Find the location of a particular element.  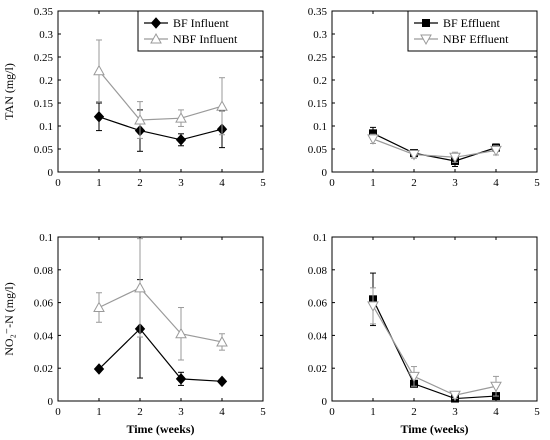

legend-item-2: NBF Effluent is located at coordinates (461, 39).